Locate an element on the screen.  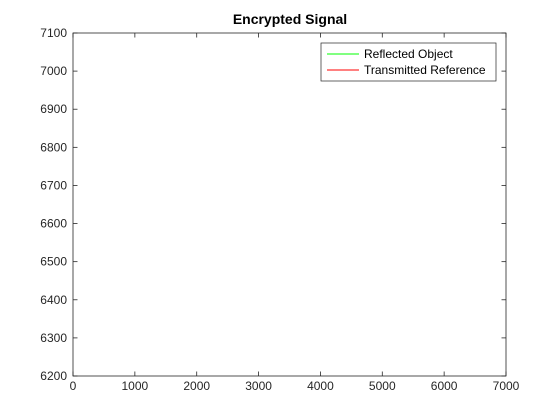
x-tick-label: 2000 is located at coordinates (196, 386).